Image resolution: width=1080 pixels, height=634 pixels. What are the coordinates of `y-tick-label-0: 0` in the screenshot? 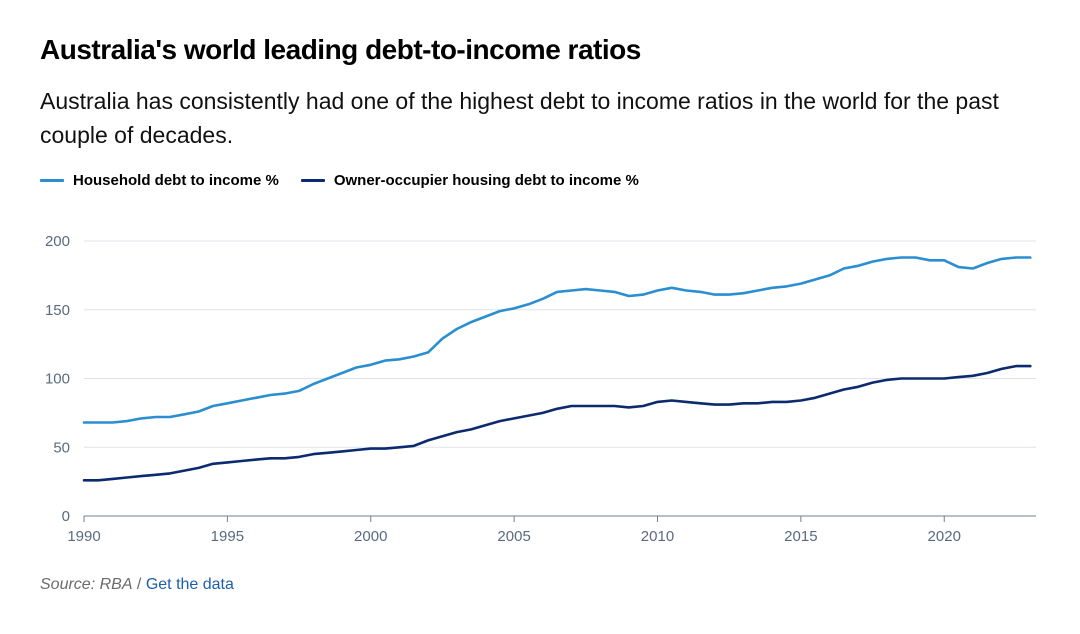 It's located at (66, 516).